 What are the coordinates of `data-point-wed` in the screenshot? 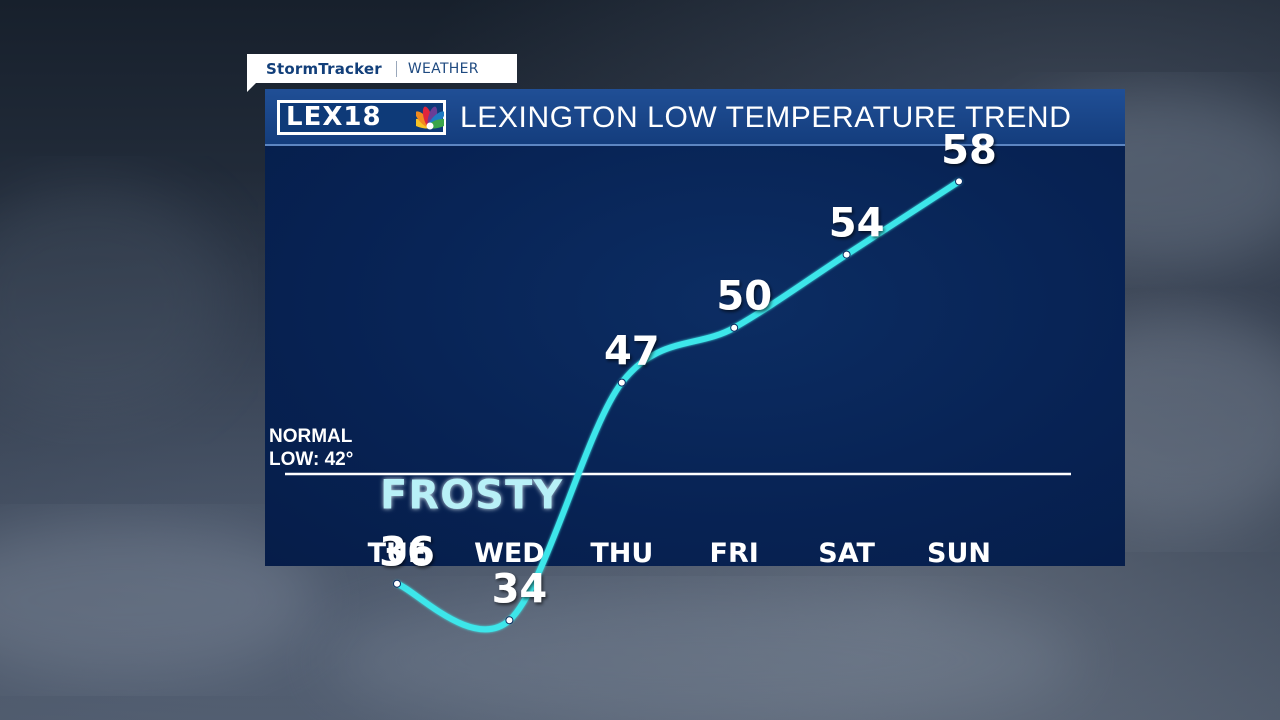 It's located at (509, 620).